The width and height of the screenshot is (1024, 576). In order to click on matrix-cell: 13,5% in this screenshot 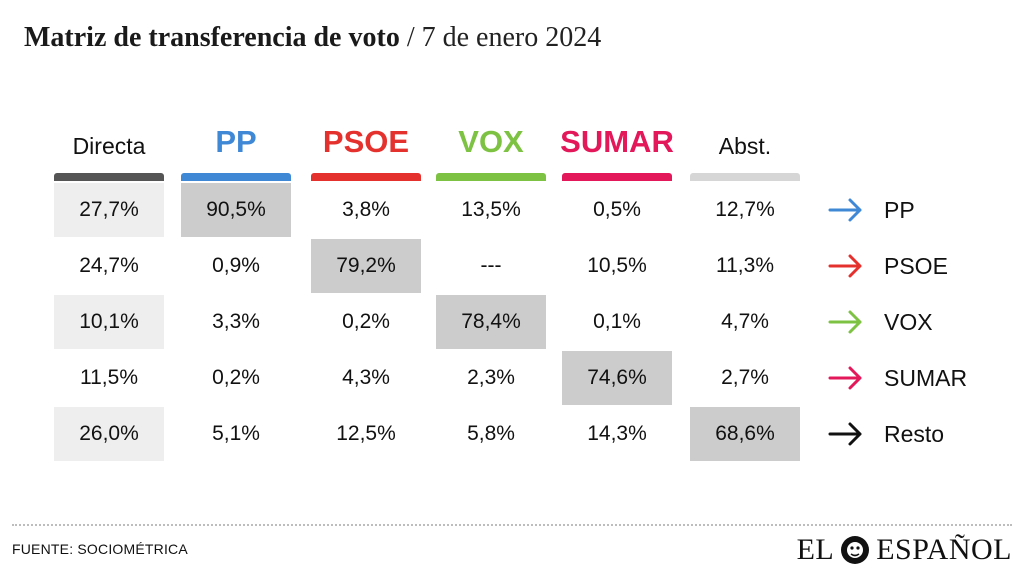, I will do `click(491, 209)`.